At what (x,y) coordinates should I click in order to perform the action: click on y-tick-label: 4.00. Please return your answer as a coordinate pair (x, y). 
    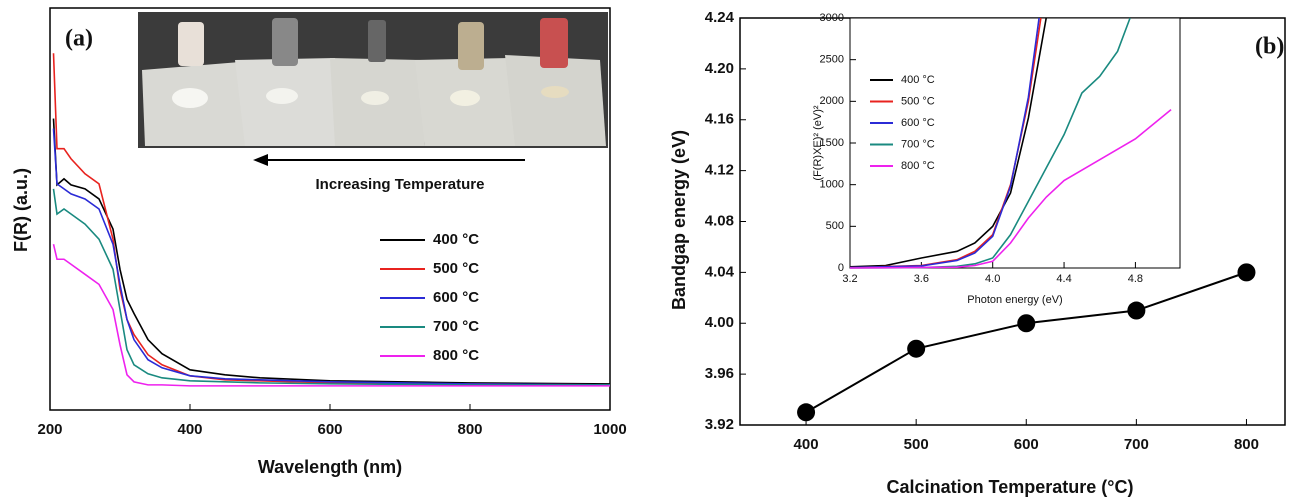
    Looking at the image, I should click on (719, 322).